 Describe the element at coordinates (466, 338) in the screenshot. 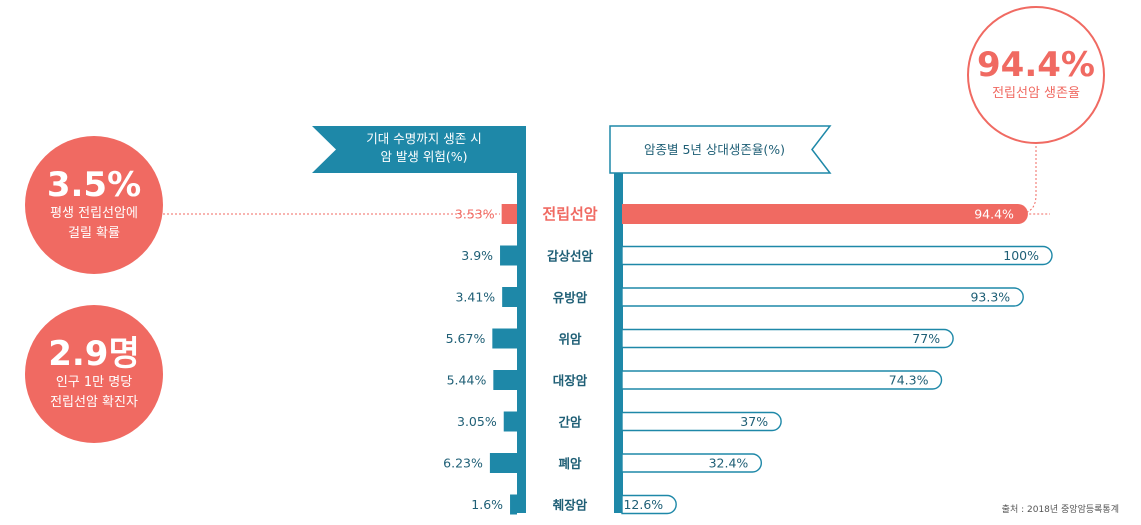

I see `risk-value-label: 5.67%` at that location.